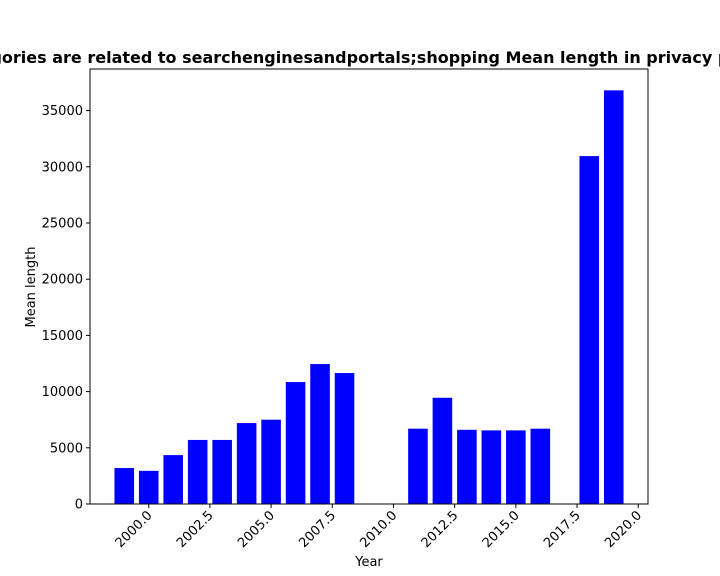  Describe the element at coordinates (195, 529) in the screenshot. I see `x-tick-label: 2002.5` at that location.